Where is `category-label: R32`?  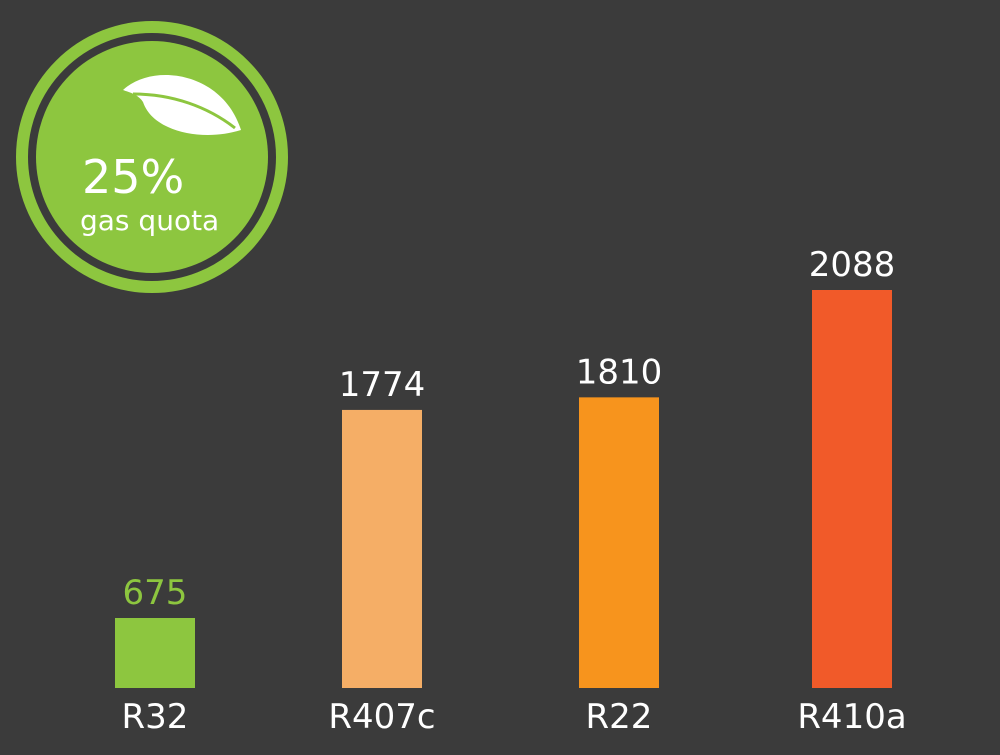
category-label: R32 is located at coordinates (155, 717).